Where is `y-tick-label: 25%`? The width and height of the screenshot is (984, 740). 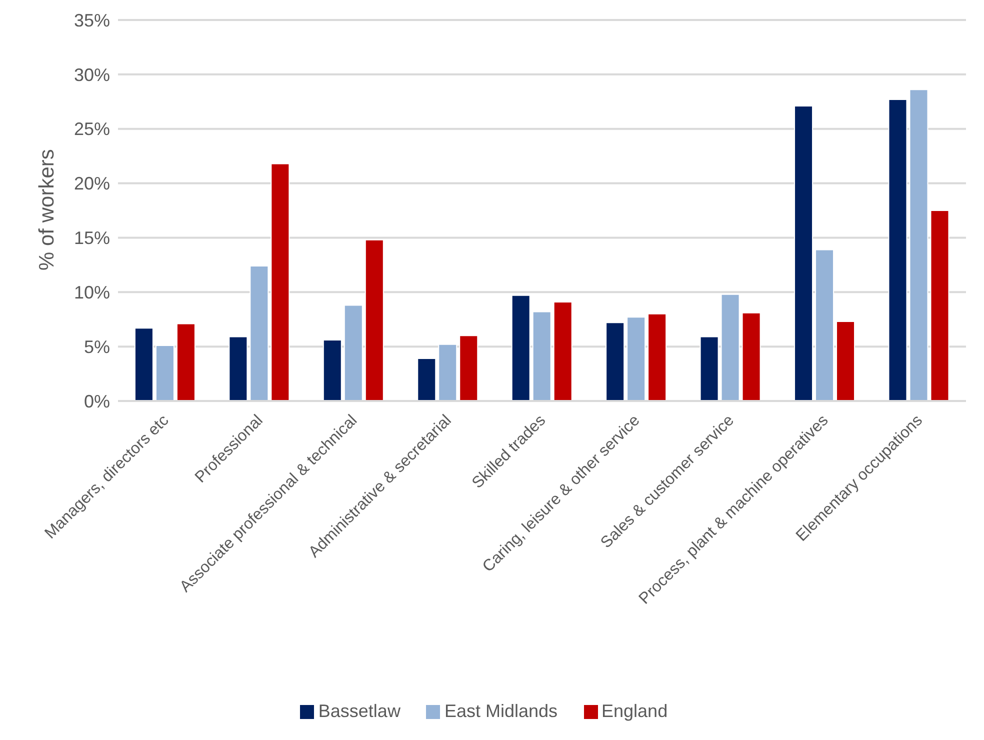
y-tick-label: 25% is located at coordinates (92, 129).